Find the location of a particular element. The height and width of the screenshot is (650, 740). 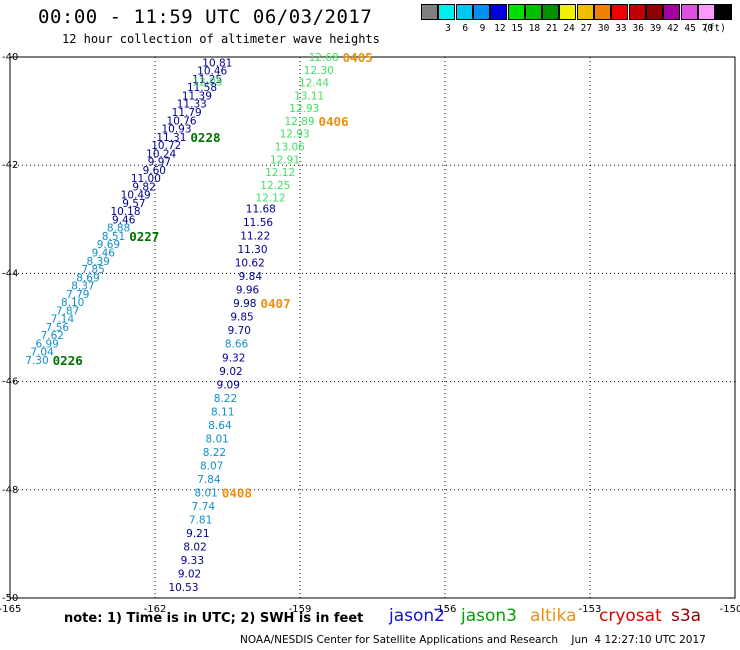

wave-height-label: 10.72 is located at coordinates (166, 146).